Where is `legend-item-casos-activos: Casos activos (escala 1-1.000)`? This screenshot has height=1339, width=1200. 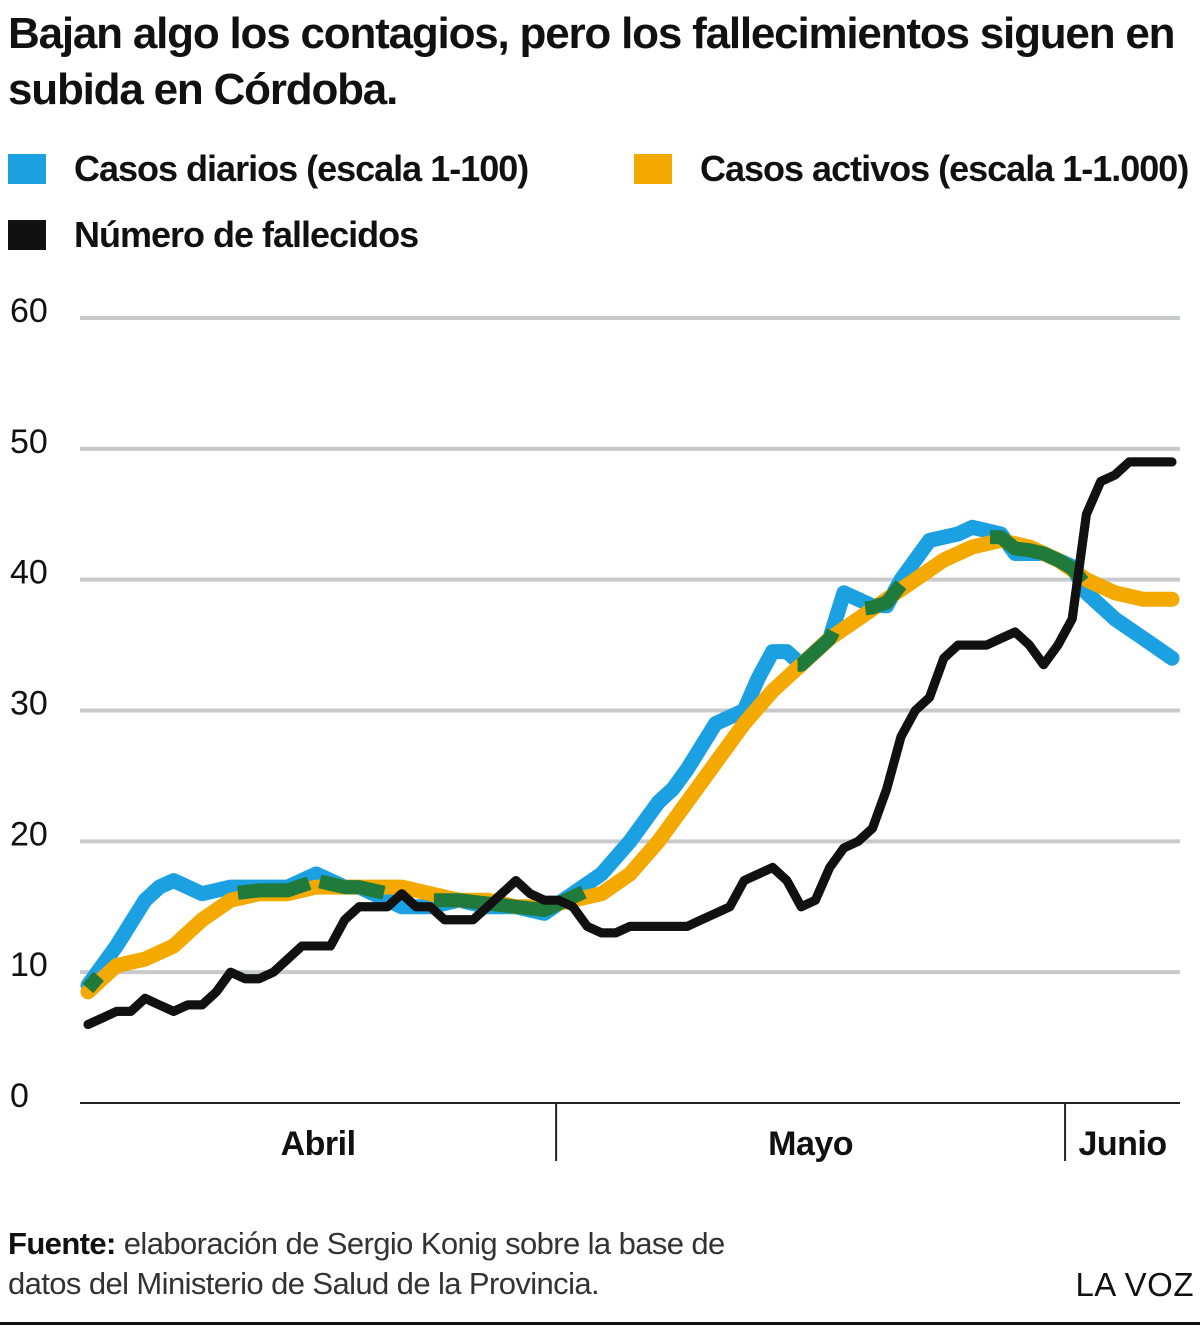 legend-item-casos-activos: Casos activos (escala 1-1.000) is located at coordinates (911, 168).